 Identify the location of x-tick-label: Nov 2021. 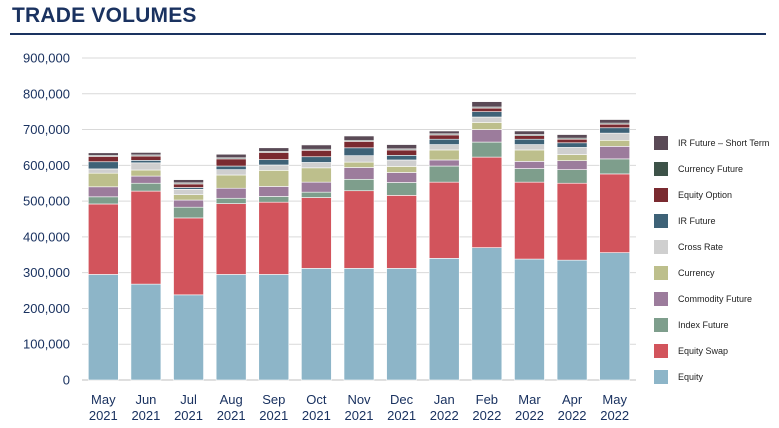
(359, 407).